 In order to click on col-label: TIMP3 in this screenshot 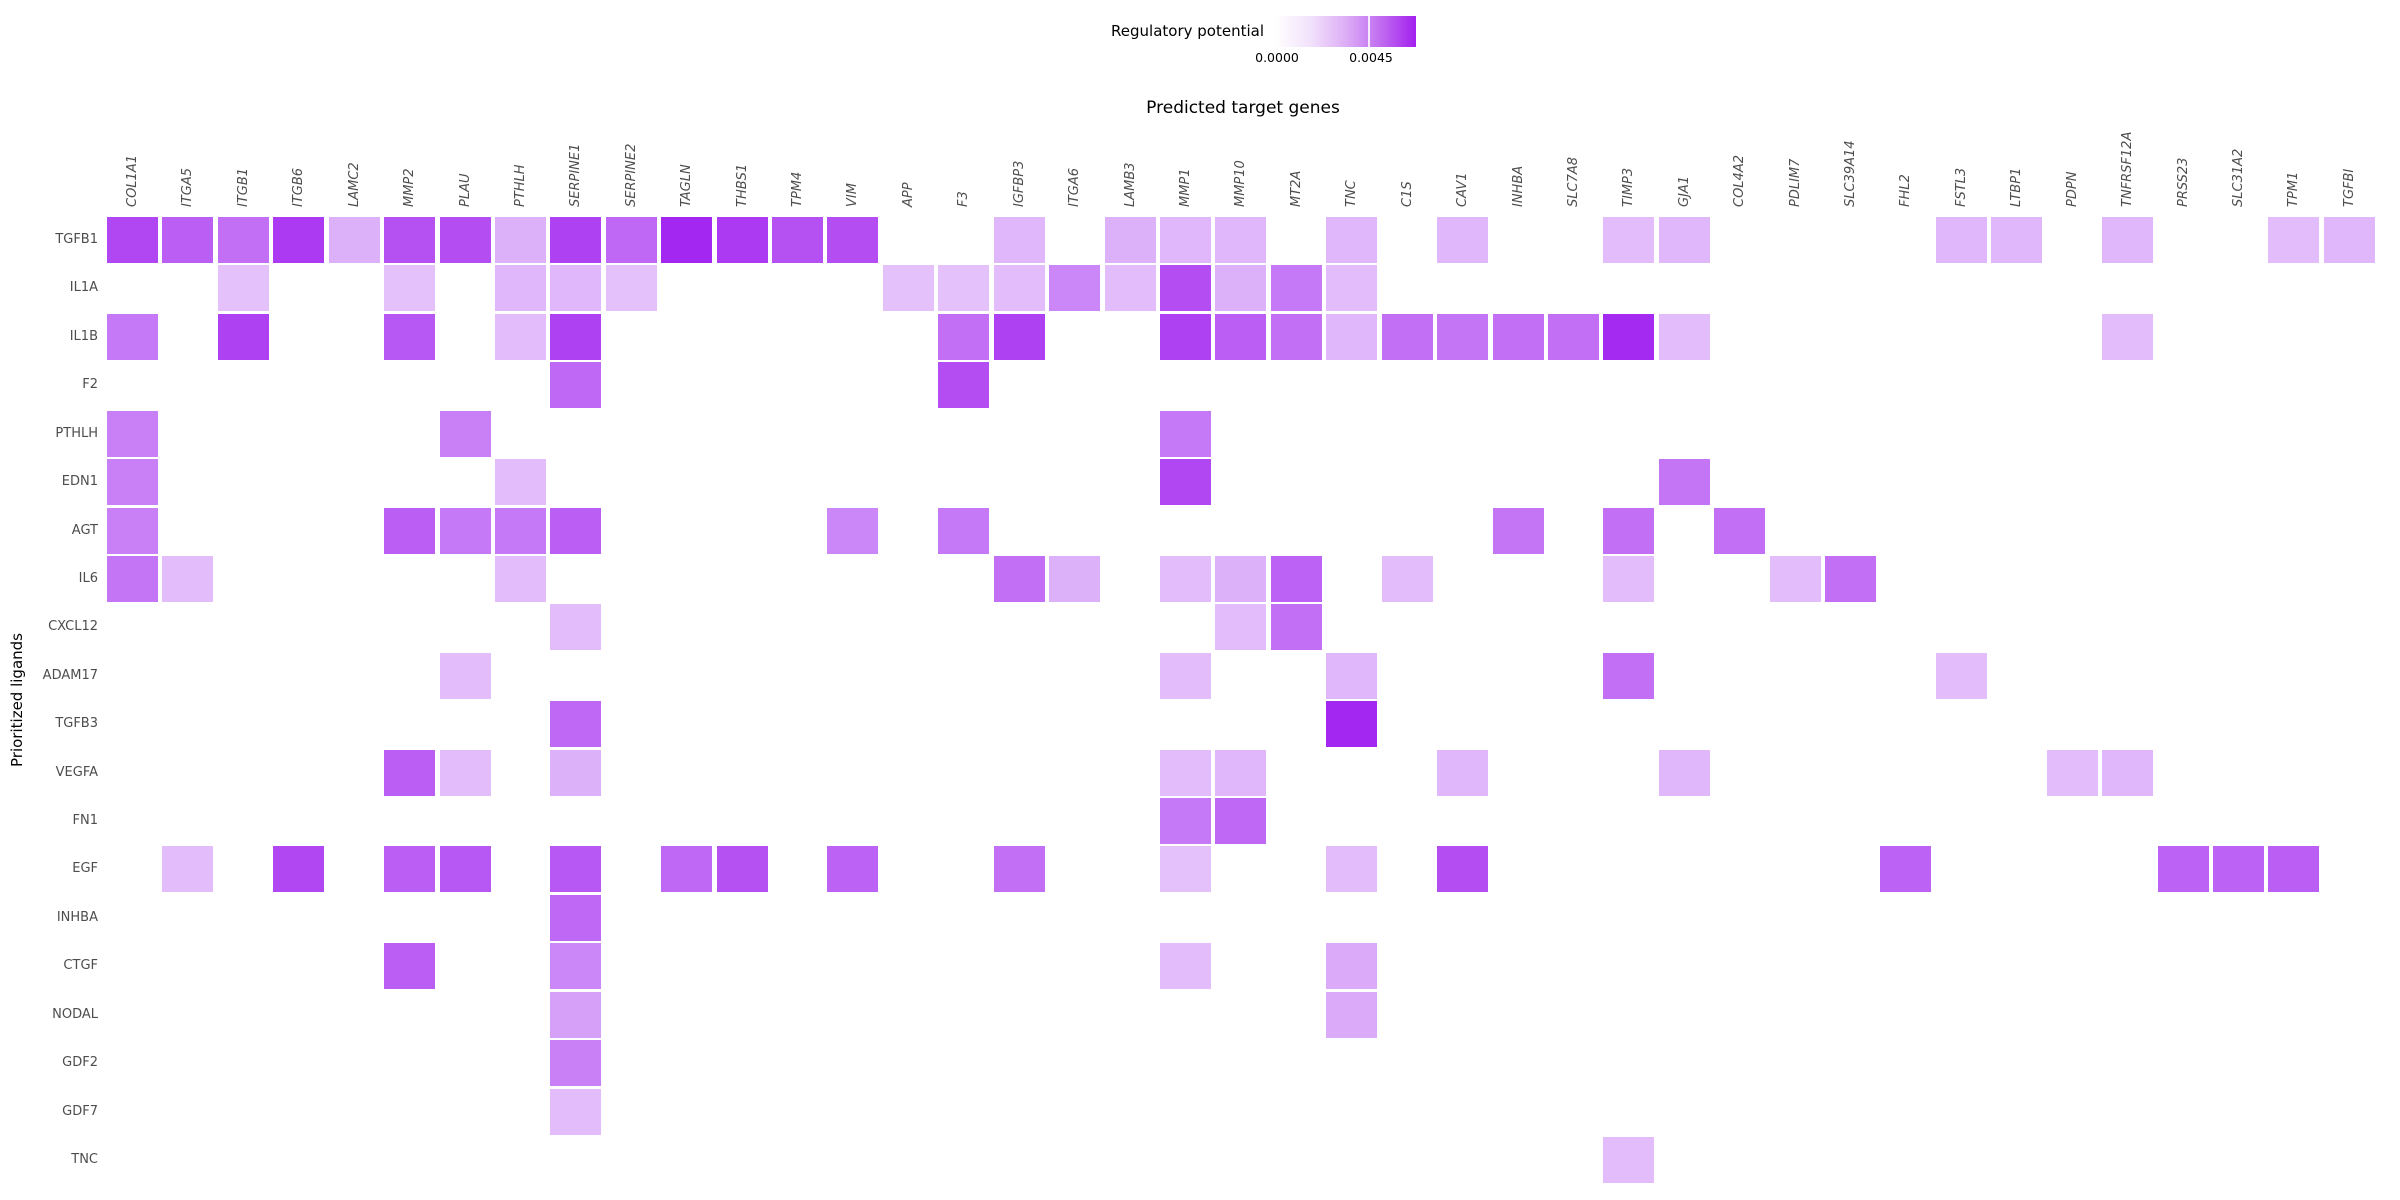, I will do `click(1629, 187)`.